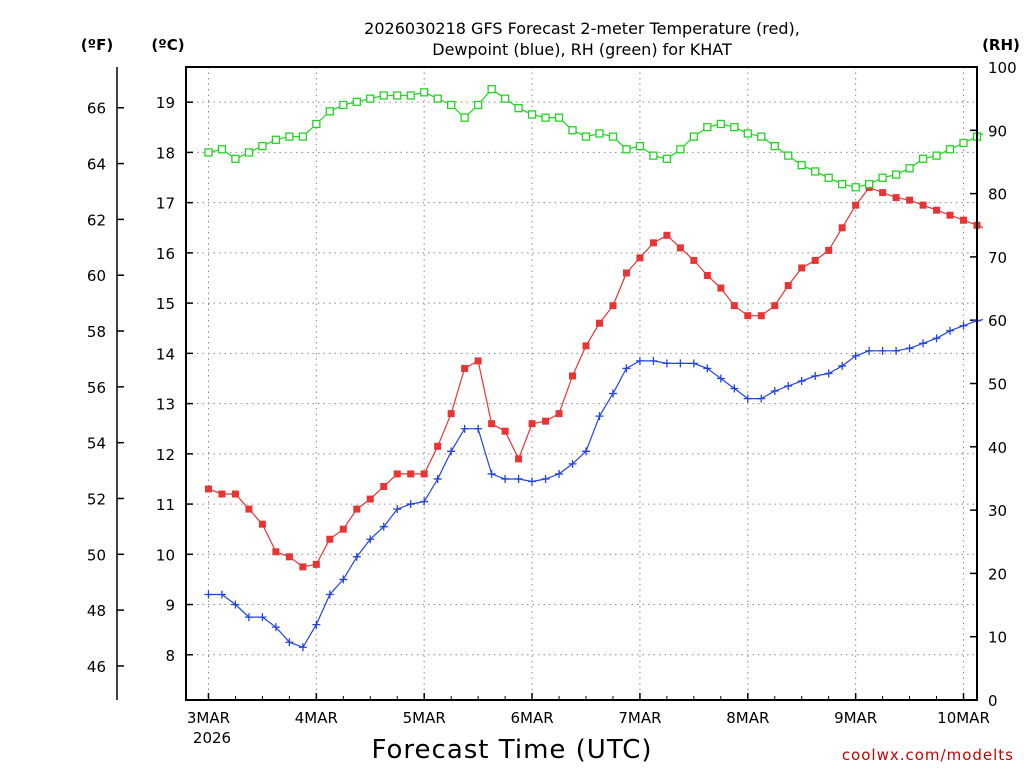 The height and width of the screenshot is (768, 1024). I want to click on x-tick-label: 10MAR, so click(963, 718).